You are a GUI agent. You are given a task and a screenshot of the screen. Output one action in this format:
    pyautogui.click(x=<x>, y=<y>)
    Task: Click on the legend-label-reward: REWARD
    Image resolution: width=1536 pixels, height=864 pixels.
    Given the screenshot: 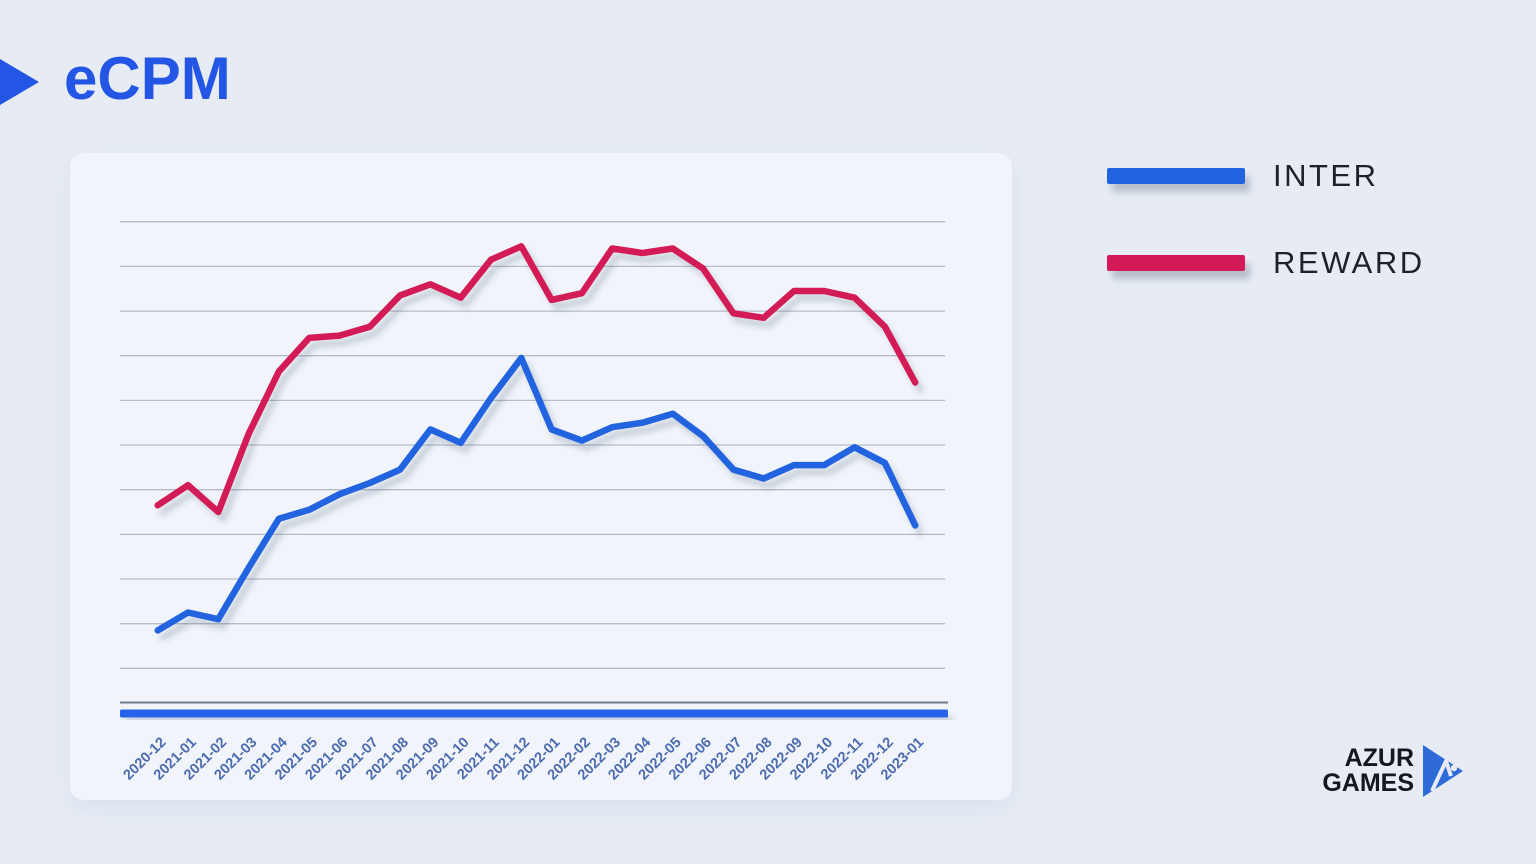 What is the action you would take?
    pyautogui.click(x=1349, y=262)
    